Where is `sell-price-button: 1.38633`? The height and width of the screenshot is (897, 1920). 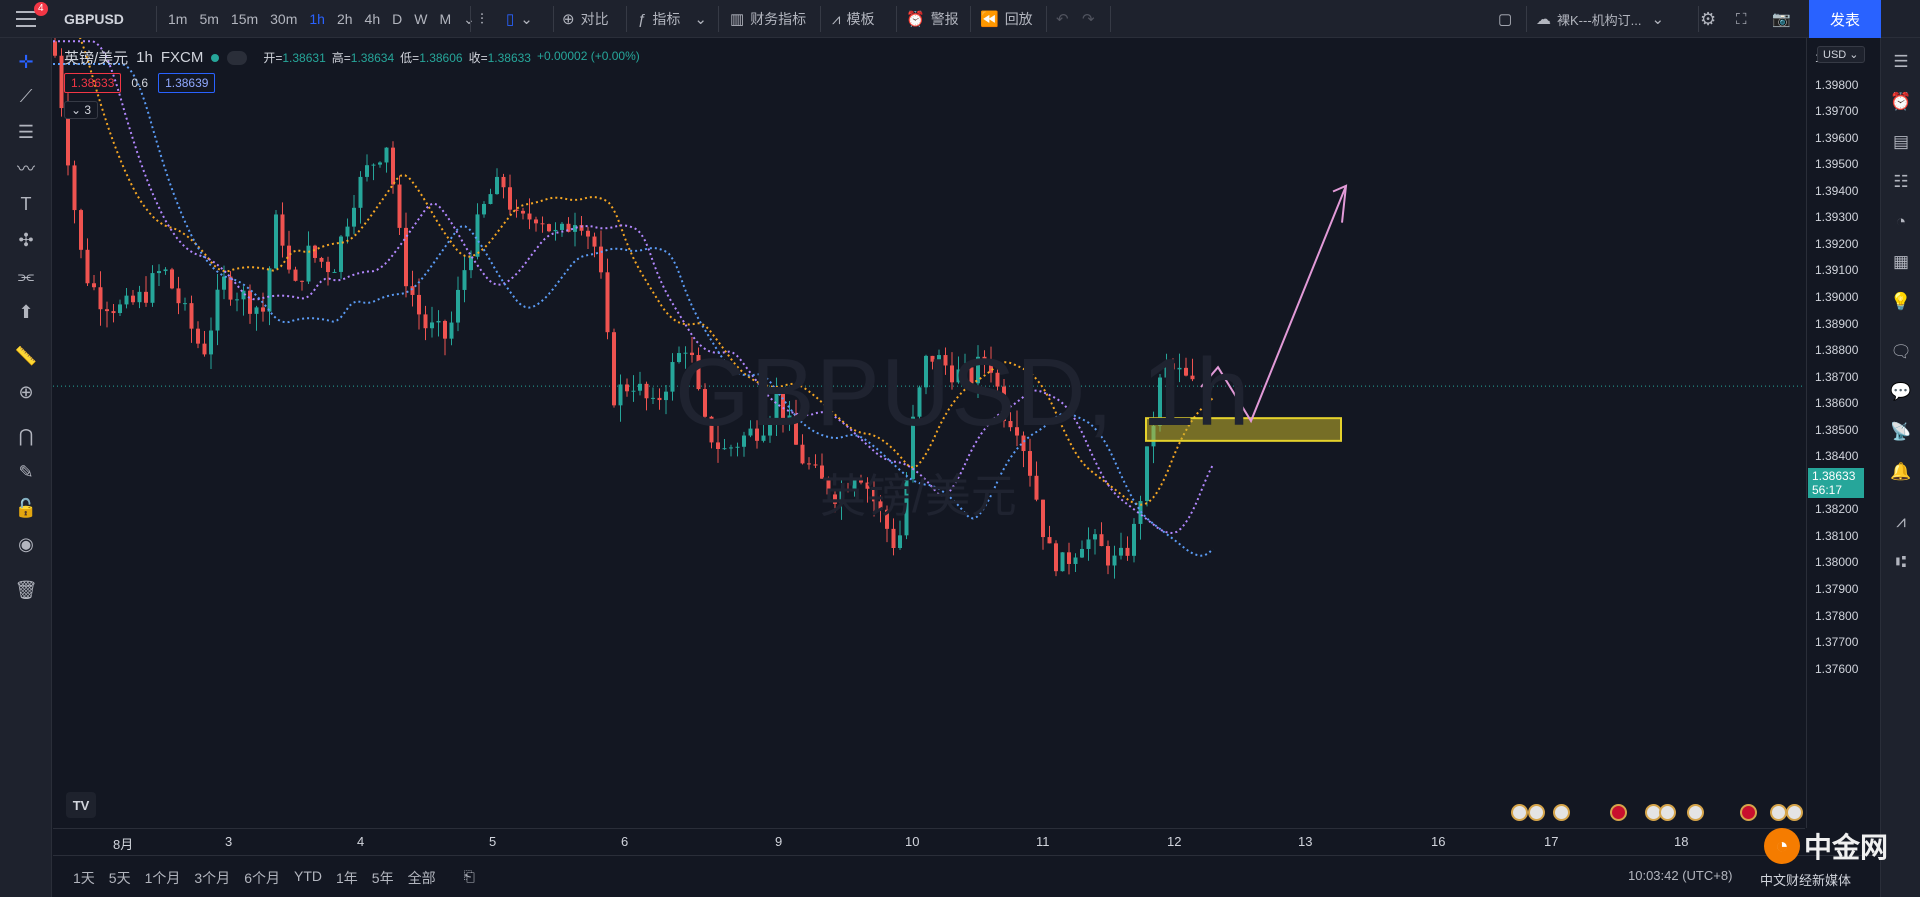 sell-price-button: 1.38633 is located at coordinates (93, 83).